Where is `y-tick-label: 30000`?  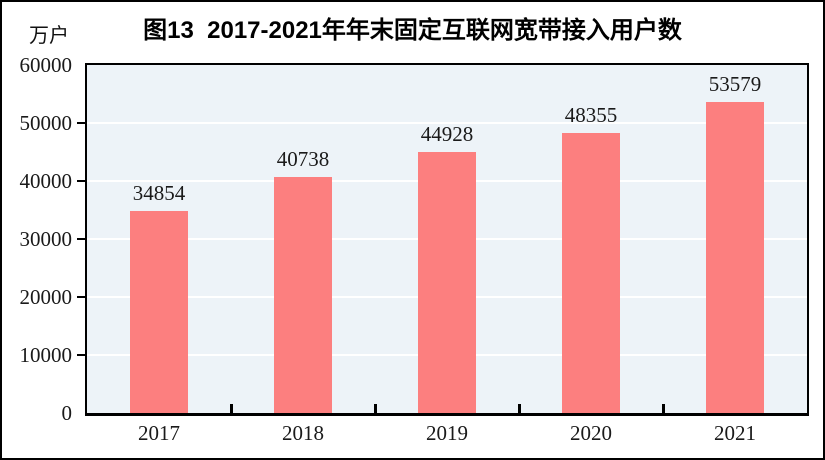
y-tick-label: 30000 is located at coordinates (46, 239).